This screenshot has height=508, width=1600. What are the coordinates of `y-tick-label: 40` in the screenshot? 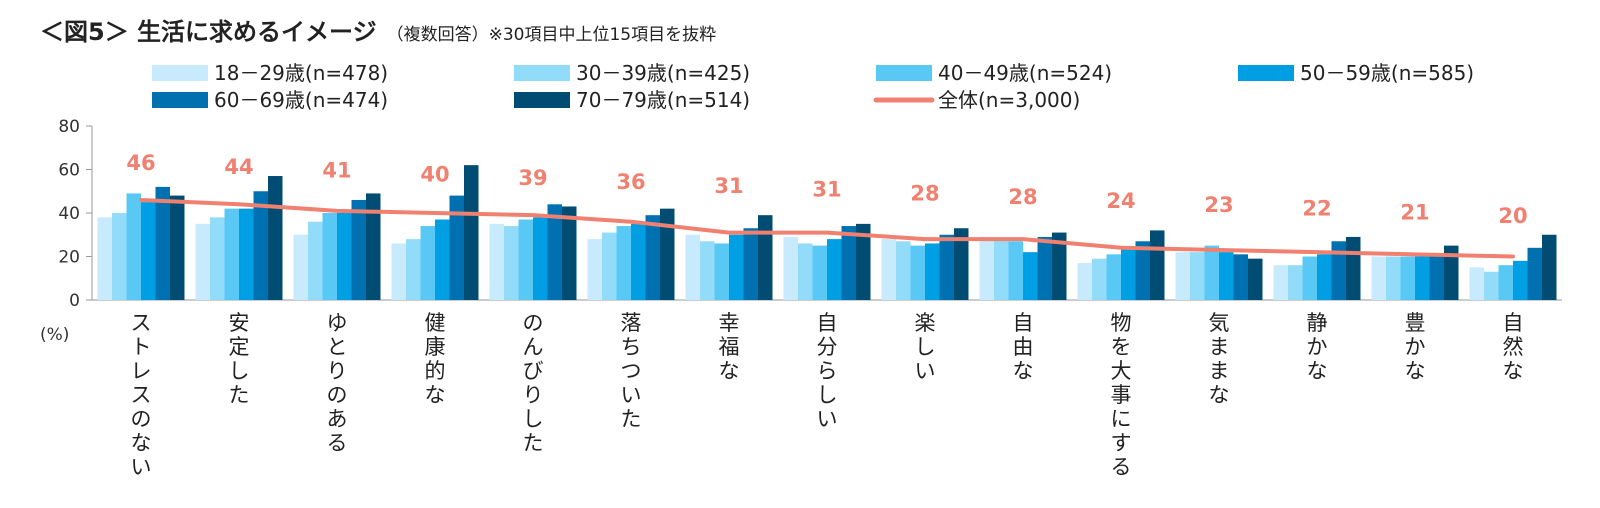 It's located at (69, 214).